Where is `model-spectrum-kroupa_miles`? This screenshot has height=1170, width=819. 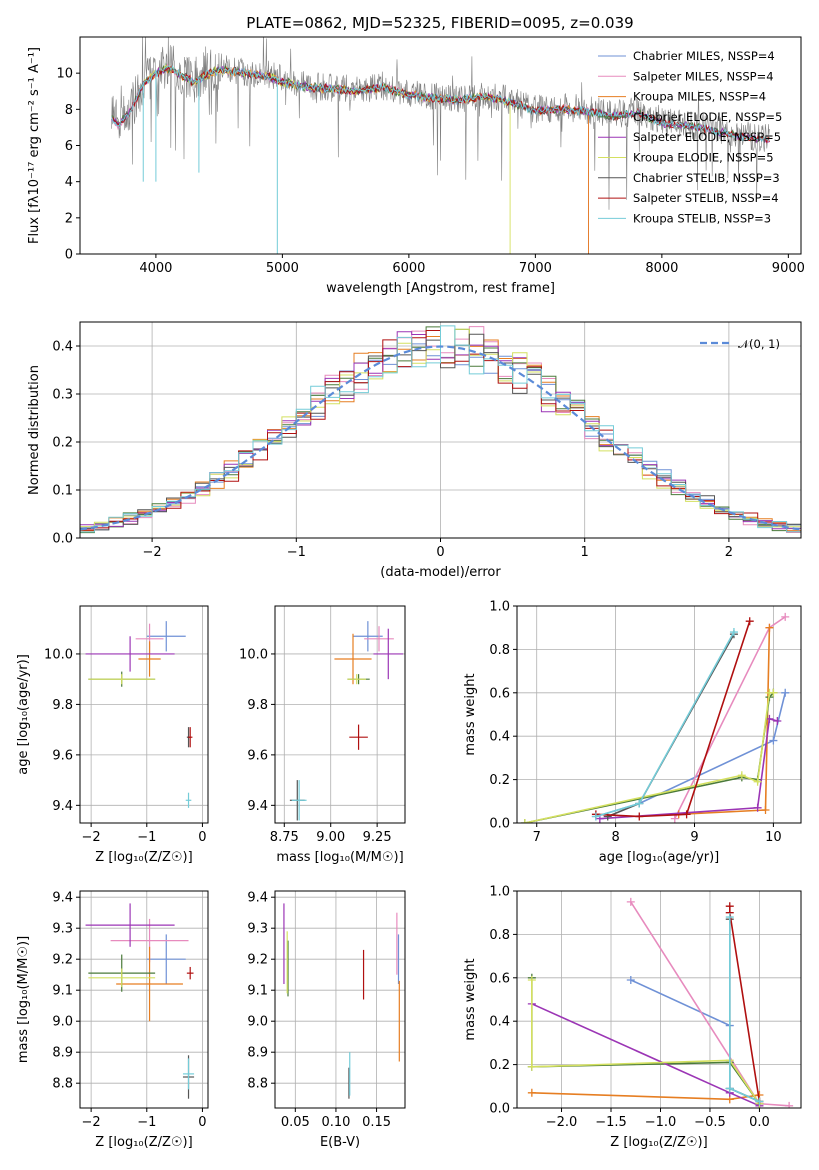
model-spectrum-kroupa_miles is located at coordinates (365, 159).